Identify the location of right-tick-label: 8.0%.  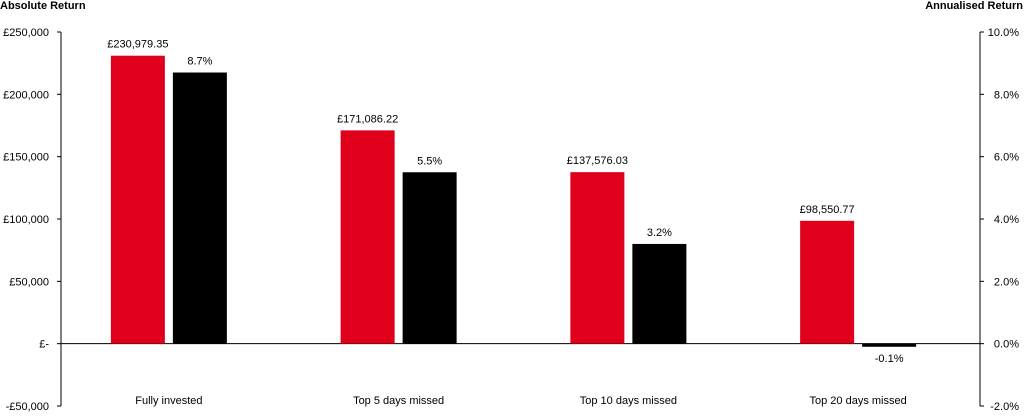
(1006, 95).